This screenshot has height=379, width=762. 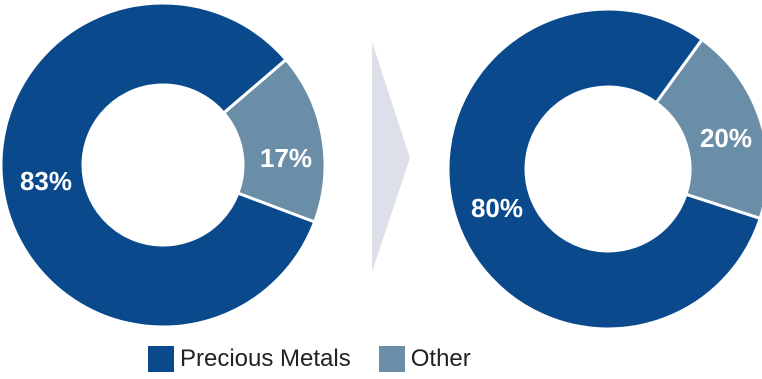 I want to click on legend-swatch-precious-metals, so click(x=161, y=359).